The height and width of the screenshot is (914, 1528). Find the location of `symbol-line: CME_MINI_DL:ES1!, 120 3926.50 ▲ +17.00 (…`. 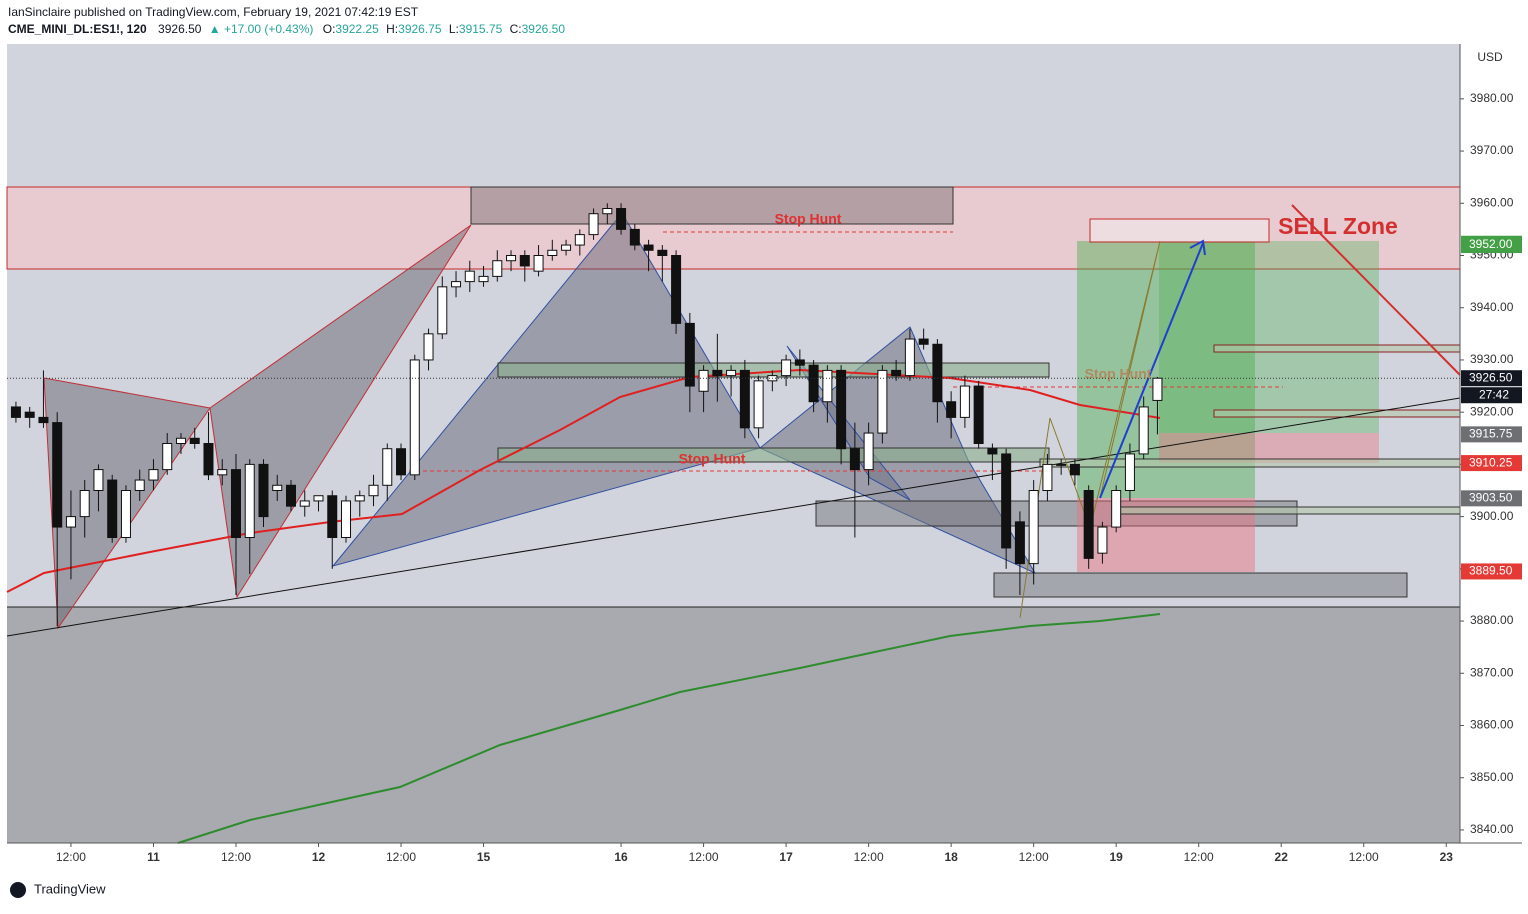

symbol-line: CME_MINI_DL:ES1!, 120 3926.50 ▲ +17.00 (… is located at coordinates (286, 29).